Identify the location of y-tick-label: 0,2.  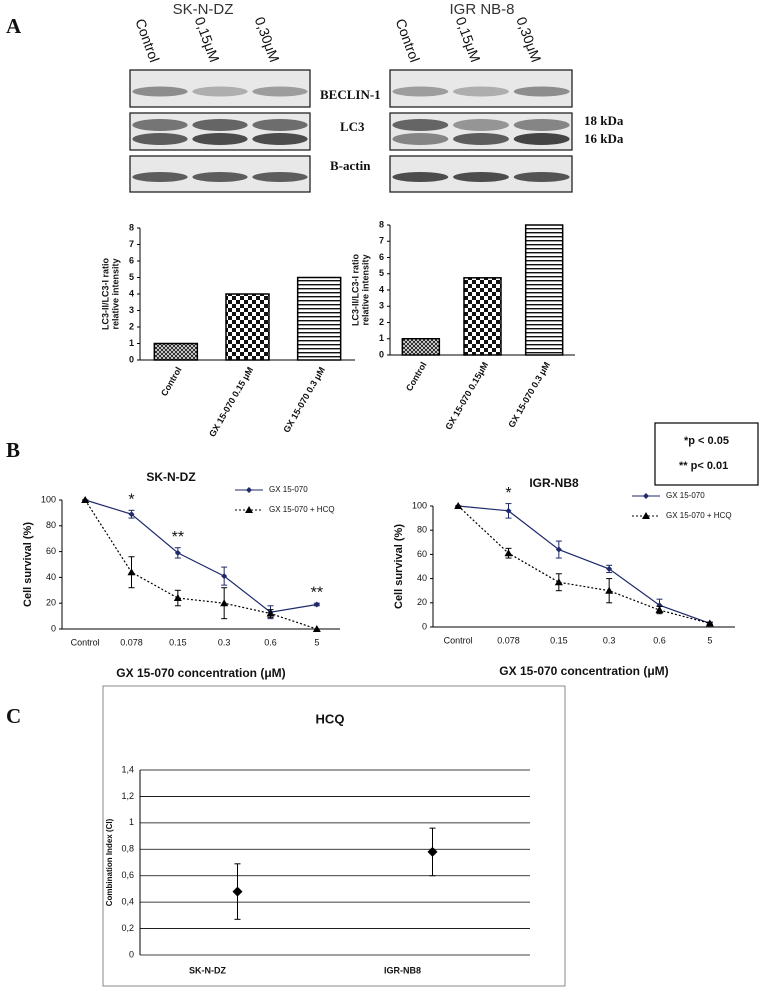
(127, 928).